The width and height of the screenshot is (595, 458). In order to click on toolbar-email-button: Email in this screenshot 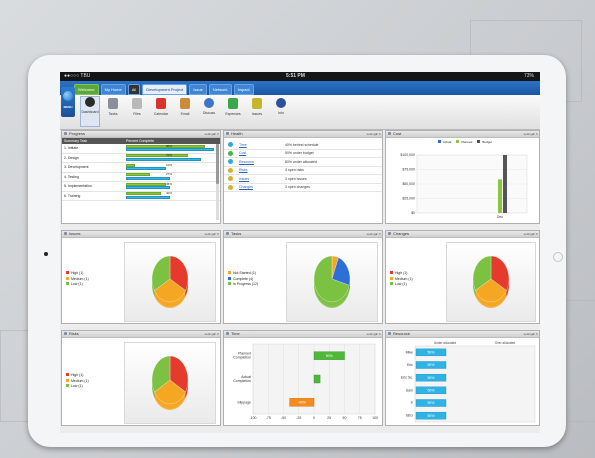, I will do `click(185, 107)`.